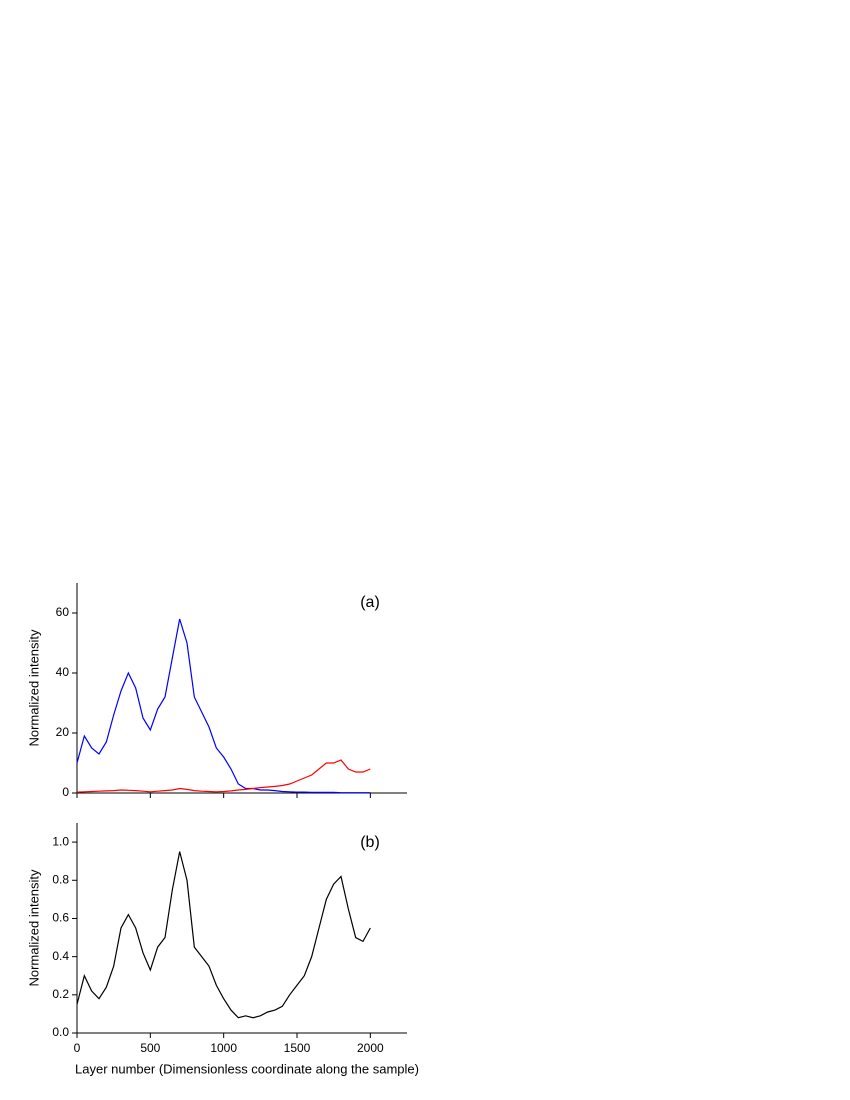 The width and height of the screenshot is (850, 1100). Describe the element at coordinates (150, 1048) in the screenshot. I see `x-tick-label: 500` at that location.